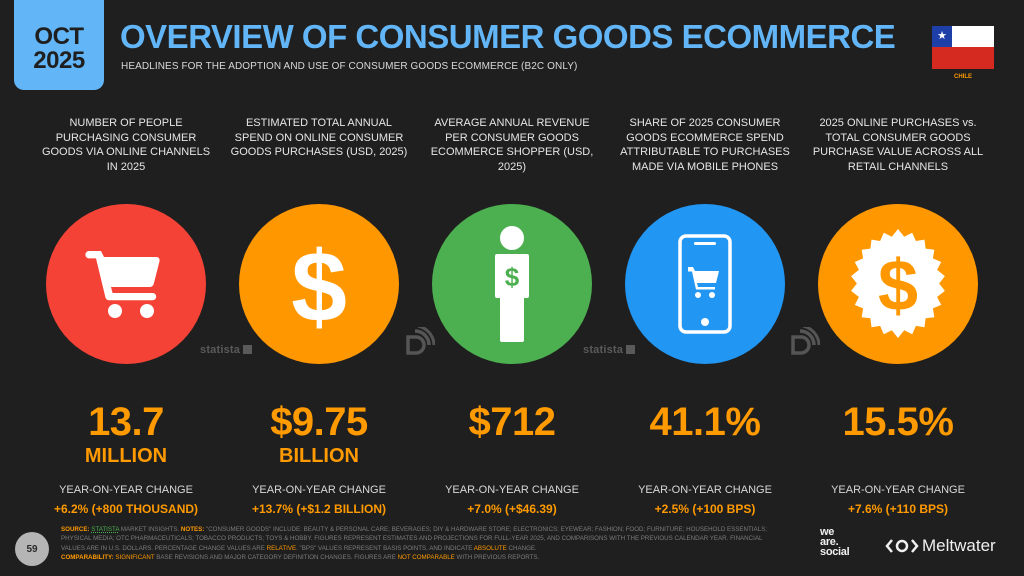  I want to click on yoy-value: +7.0% (+$46.39), so click(512, 509).